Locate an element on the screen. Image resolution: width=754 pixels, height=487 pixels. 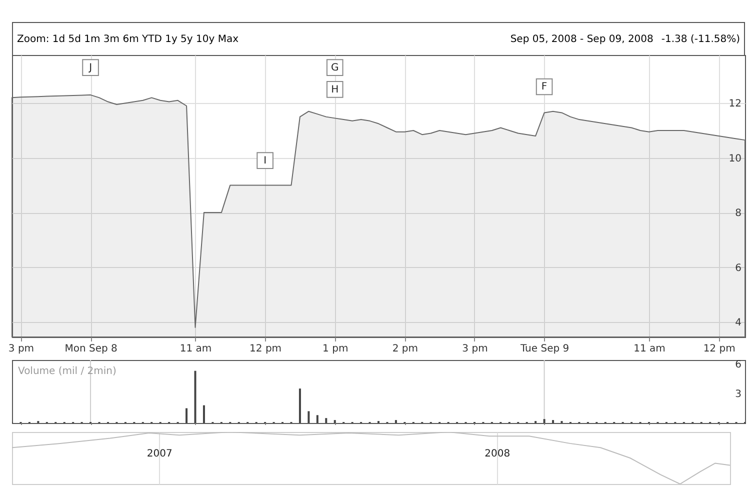
annotation: J is located at coordinates (90, 68).